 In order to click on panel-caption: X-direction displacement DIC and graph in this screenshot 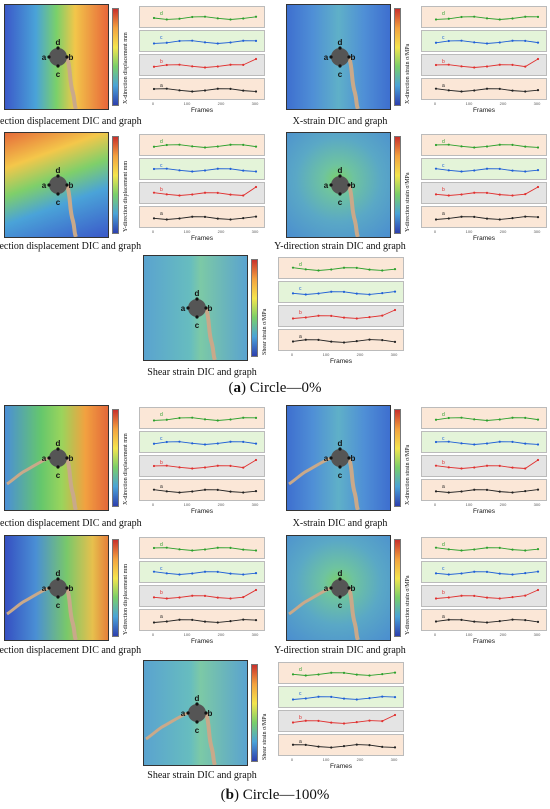, I will do `click(71, 523)`.